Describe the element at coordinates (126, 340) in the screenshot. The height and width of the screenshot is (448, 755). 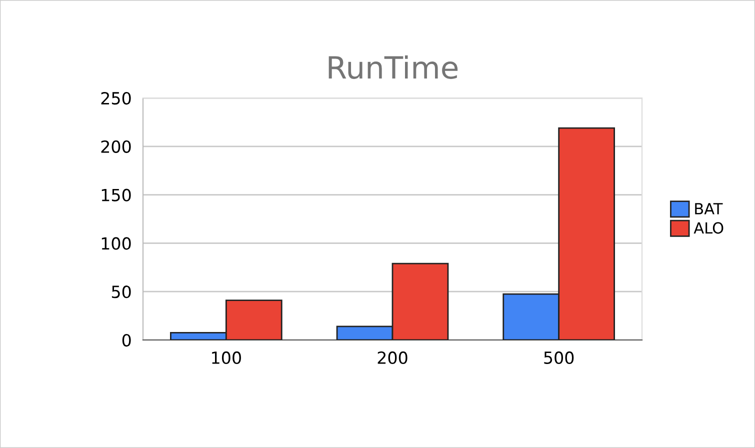
I see `y-tick-label: 0` at that location.